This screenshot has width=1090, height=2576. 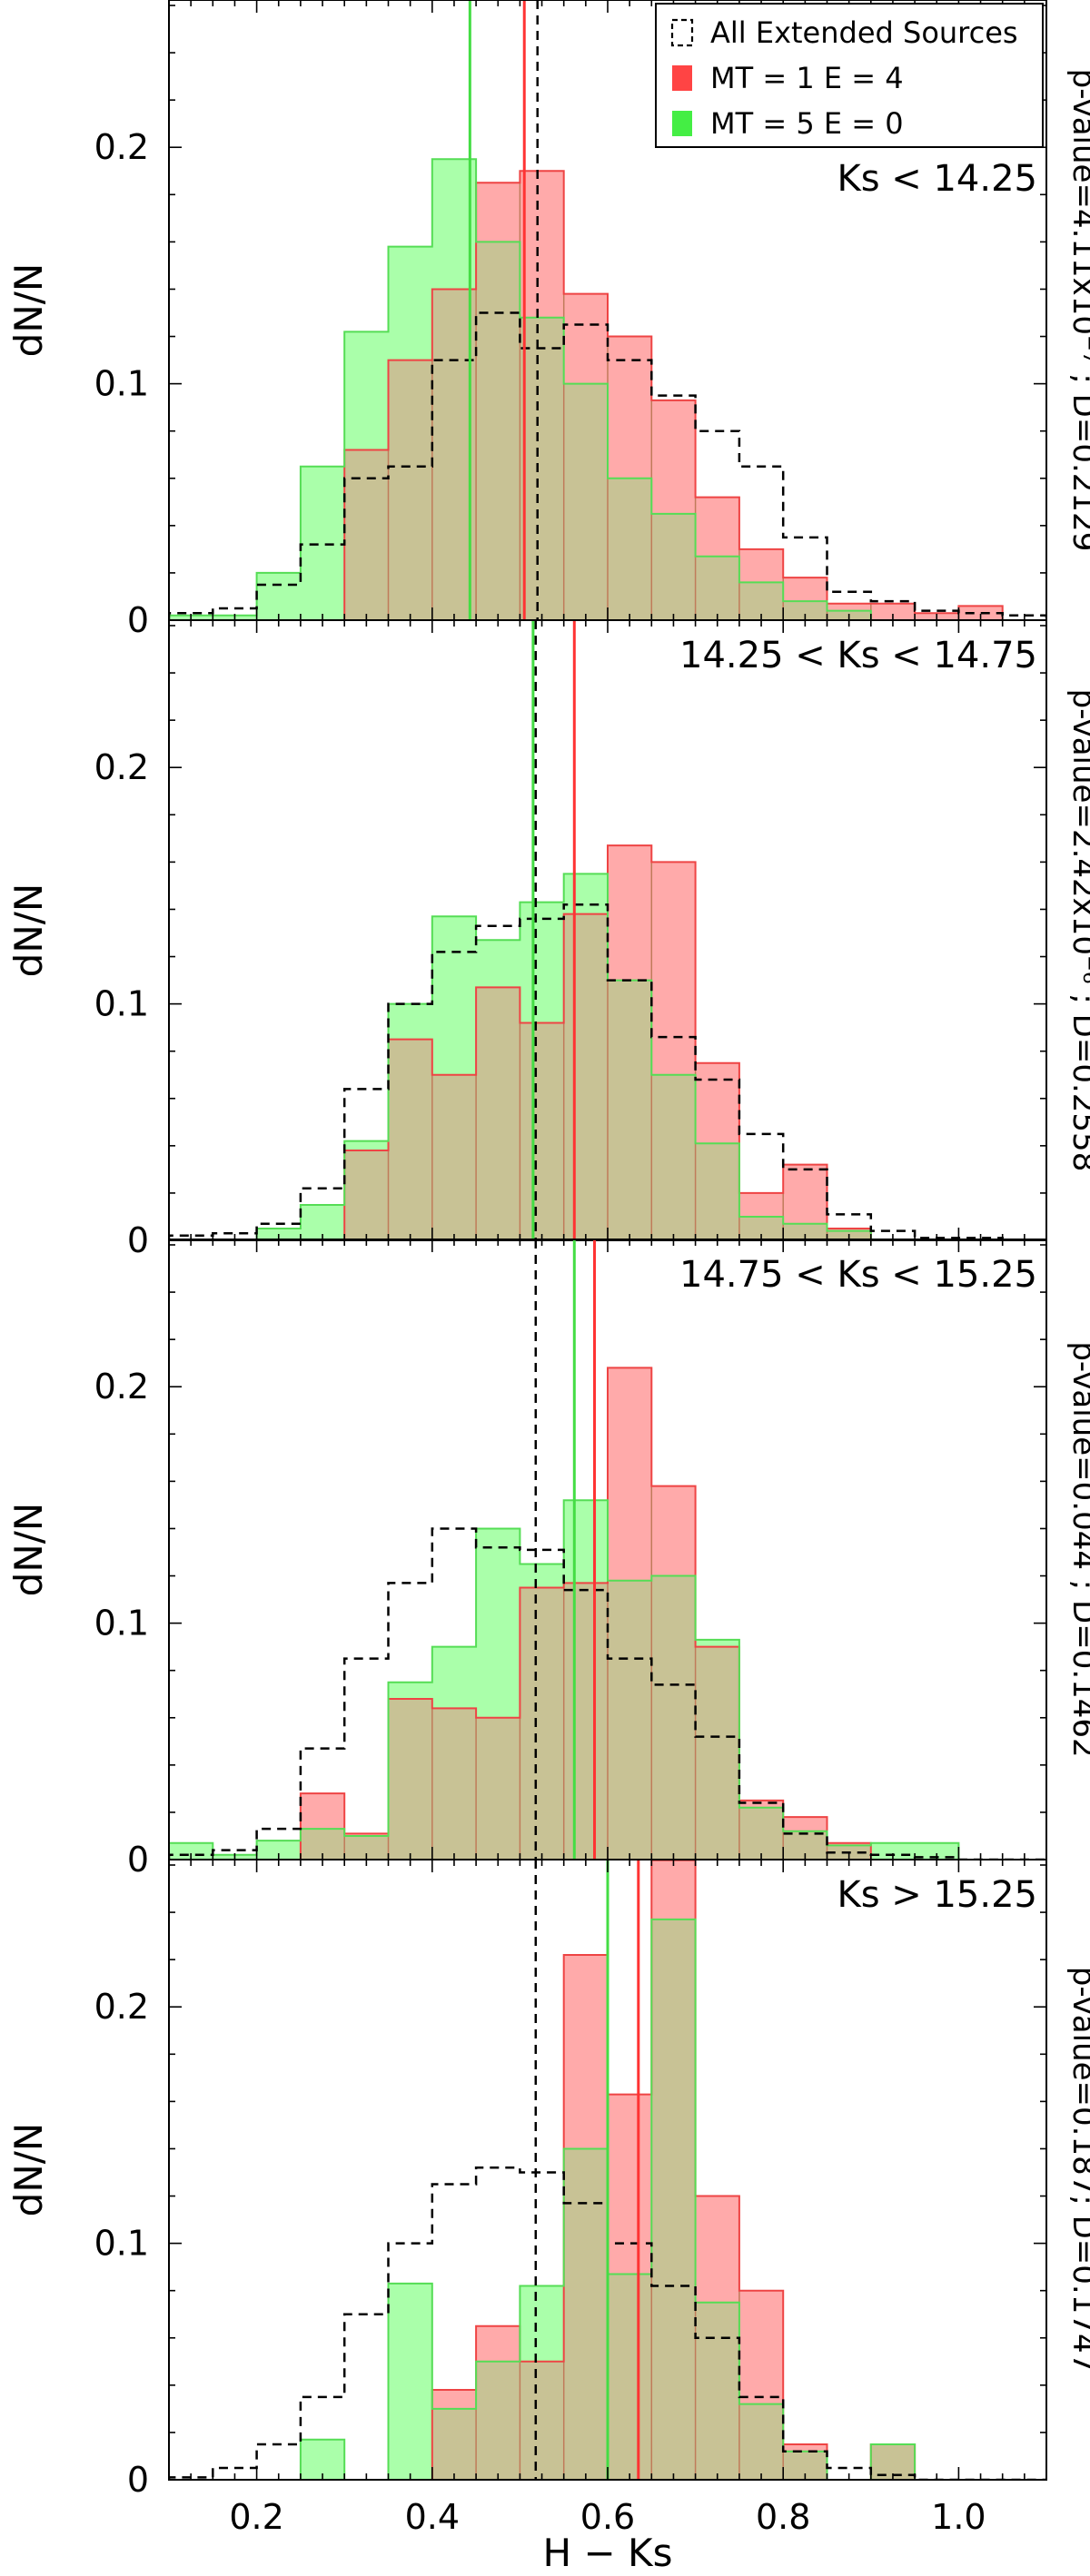 What do you see at coordinates (1078, 931) in the screenshot?
I see `ks-test-stat-label: p-value=2.42x10⁻⁶ ; D=0.2558` at bounding box center [1078, 931].